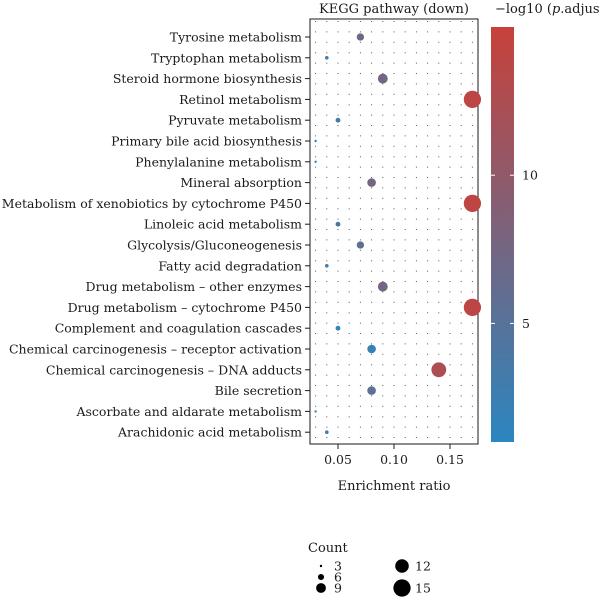  Describe the element at coordinates (369, 569) in the screenshot. I see `size-legend: Count 369 12 15` at that location.